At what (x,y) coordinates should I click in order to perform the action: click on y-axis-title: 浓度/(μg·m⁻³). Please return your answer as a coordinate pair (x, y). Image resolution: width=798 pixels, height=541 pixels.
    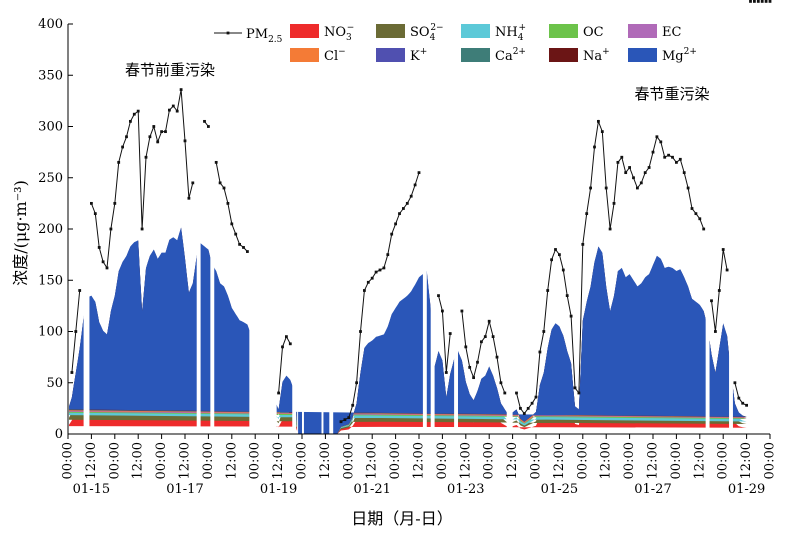
    Looking at the image, I should click on (20, 233).